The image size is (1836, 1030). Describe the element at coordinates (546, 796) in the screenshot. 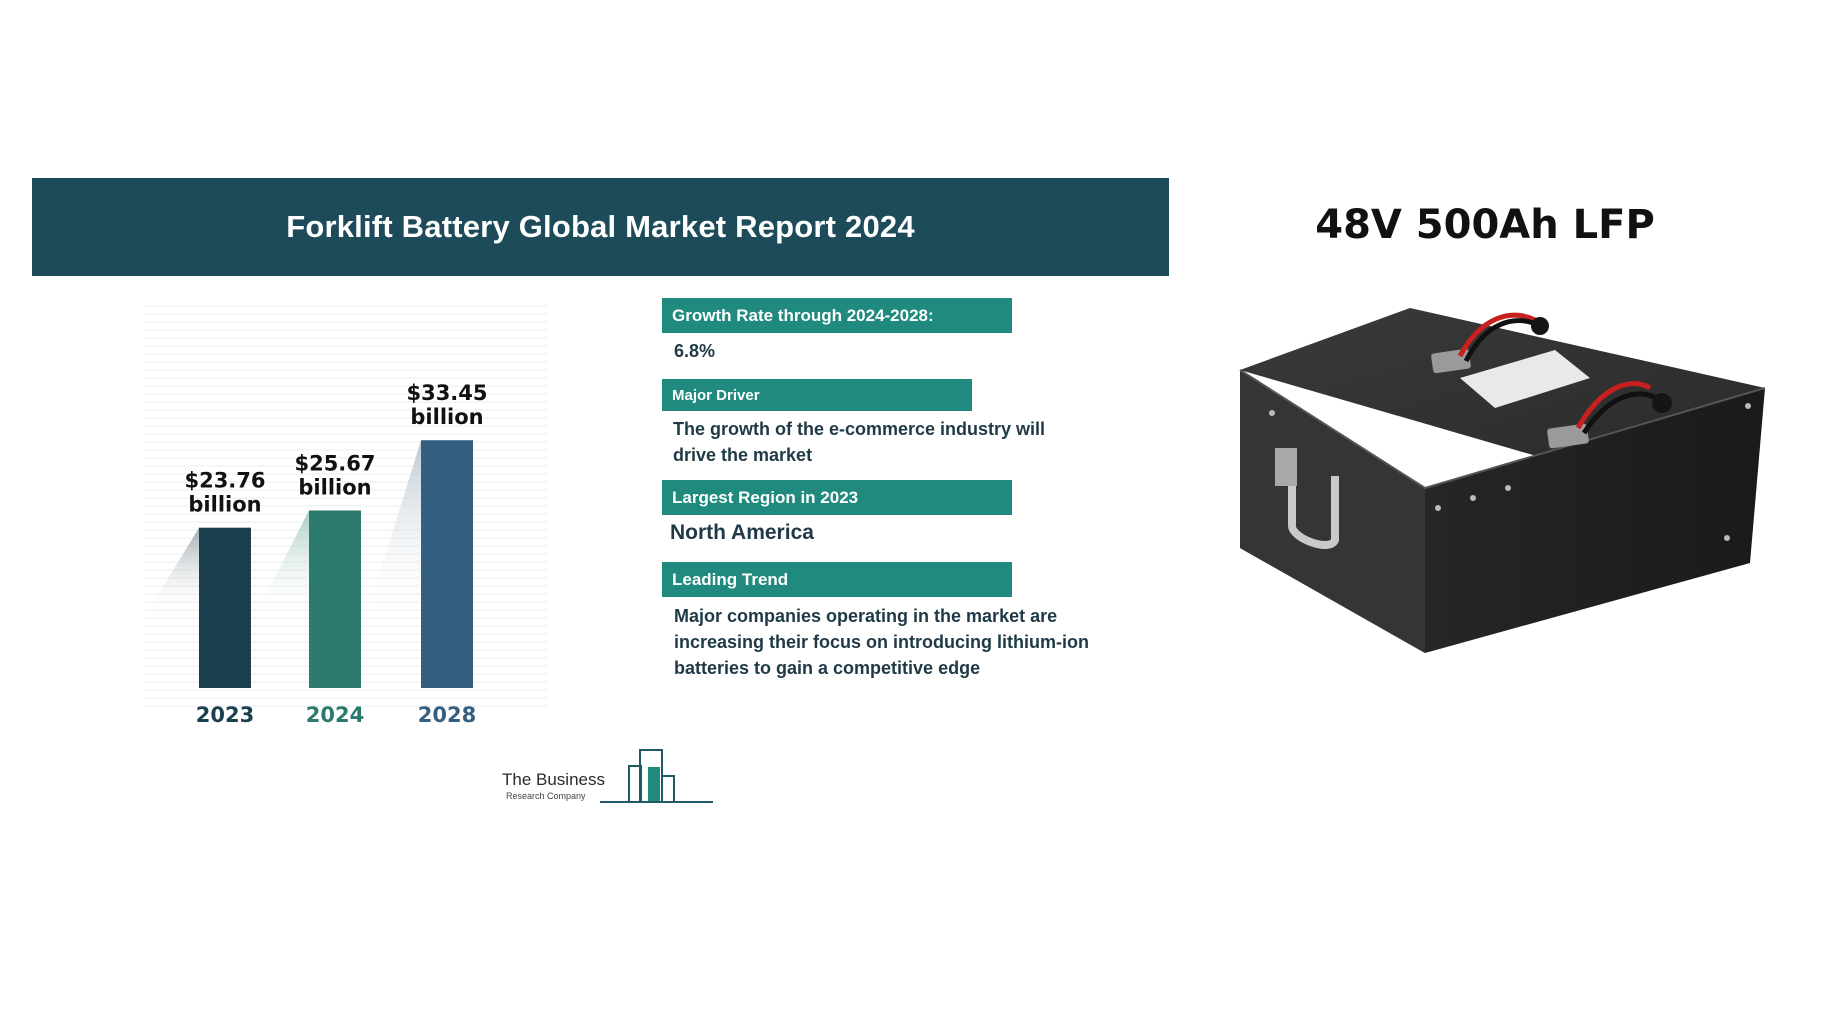

I see `logo-subtitle: Research Company` at that location.